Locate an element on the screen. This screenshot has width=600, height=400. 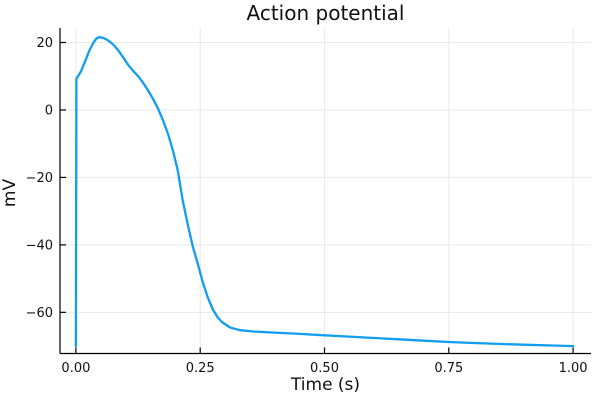
x-tick-label: 0.25 is located at coordinates (200, 368).